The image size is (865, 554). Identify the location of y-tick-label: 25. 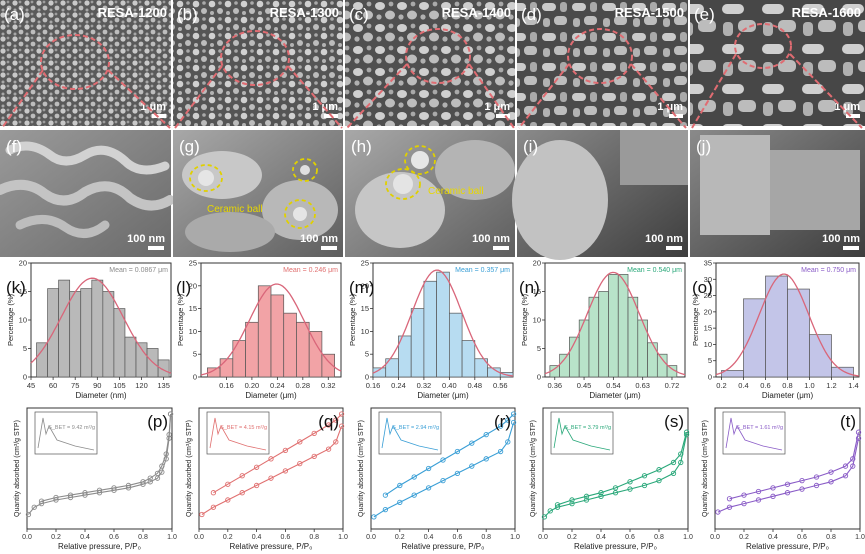
(193, 263).